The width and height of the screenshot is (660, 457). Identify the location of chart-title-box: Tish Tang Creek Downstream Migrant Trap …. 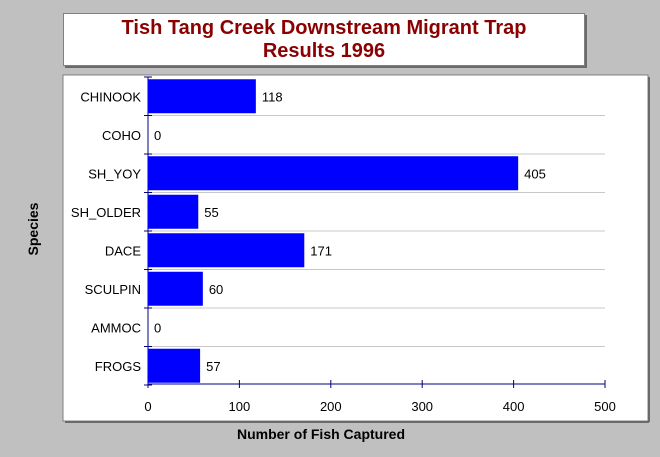
(324, 39).